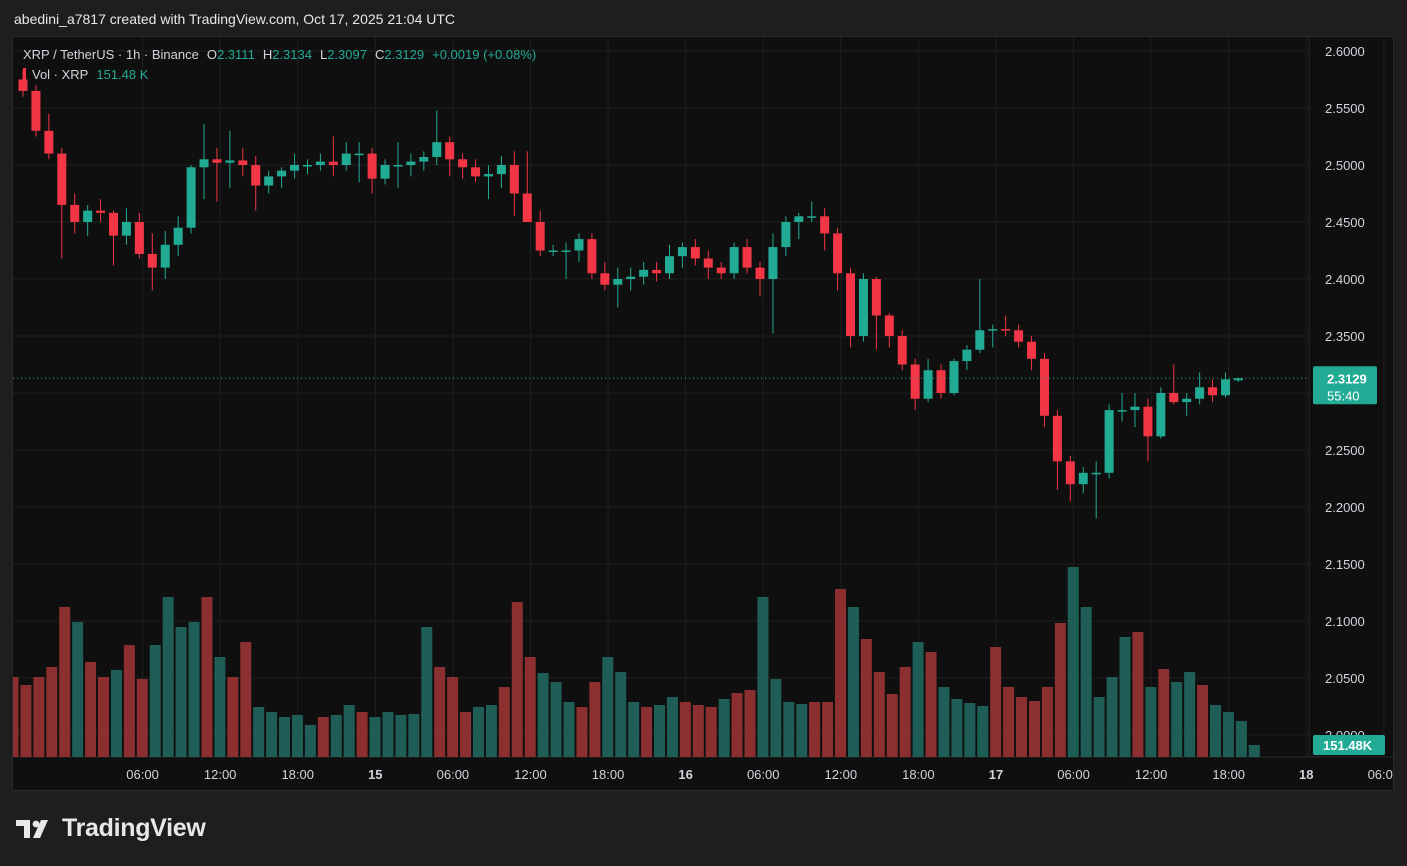  I want to click on countdown-label: 55:40, so click(1343, 395).